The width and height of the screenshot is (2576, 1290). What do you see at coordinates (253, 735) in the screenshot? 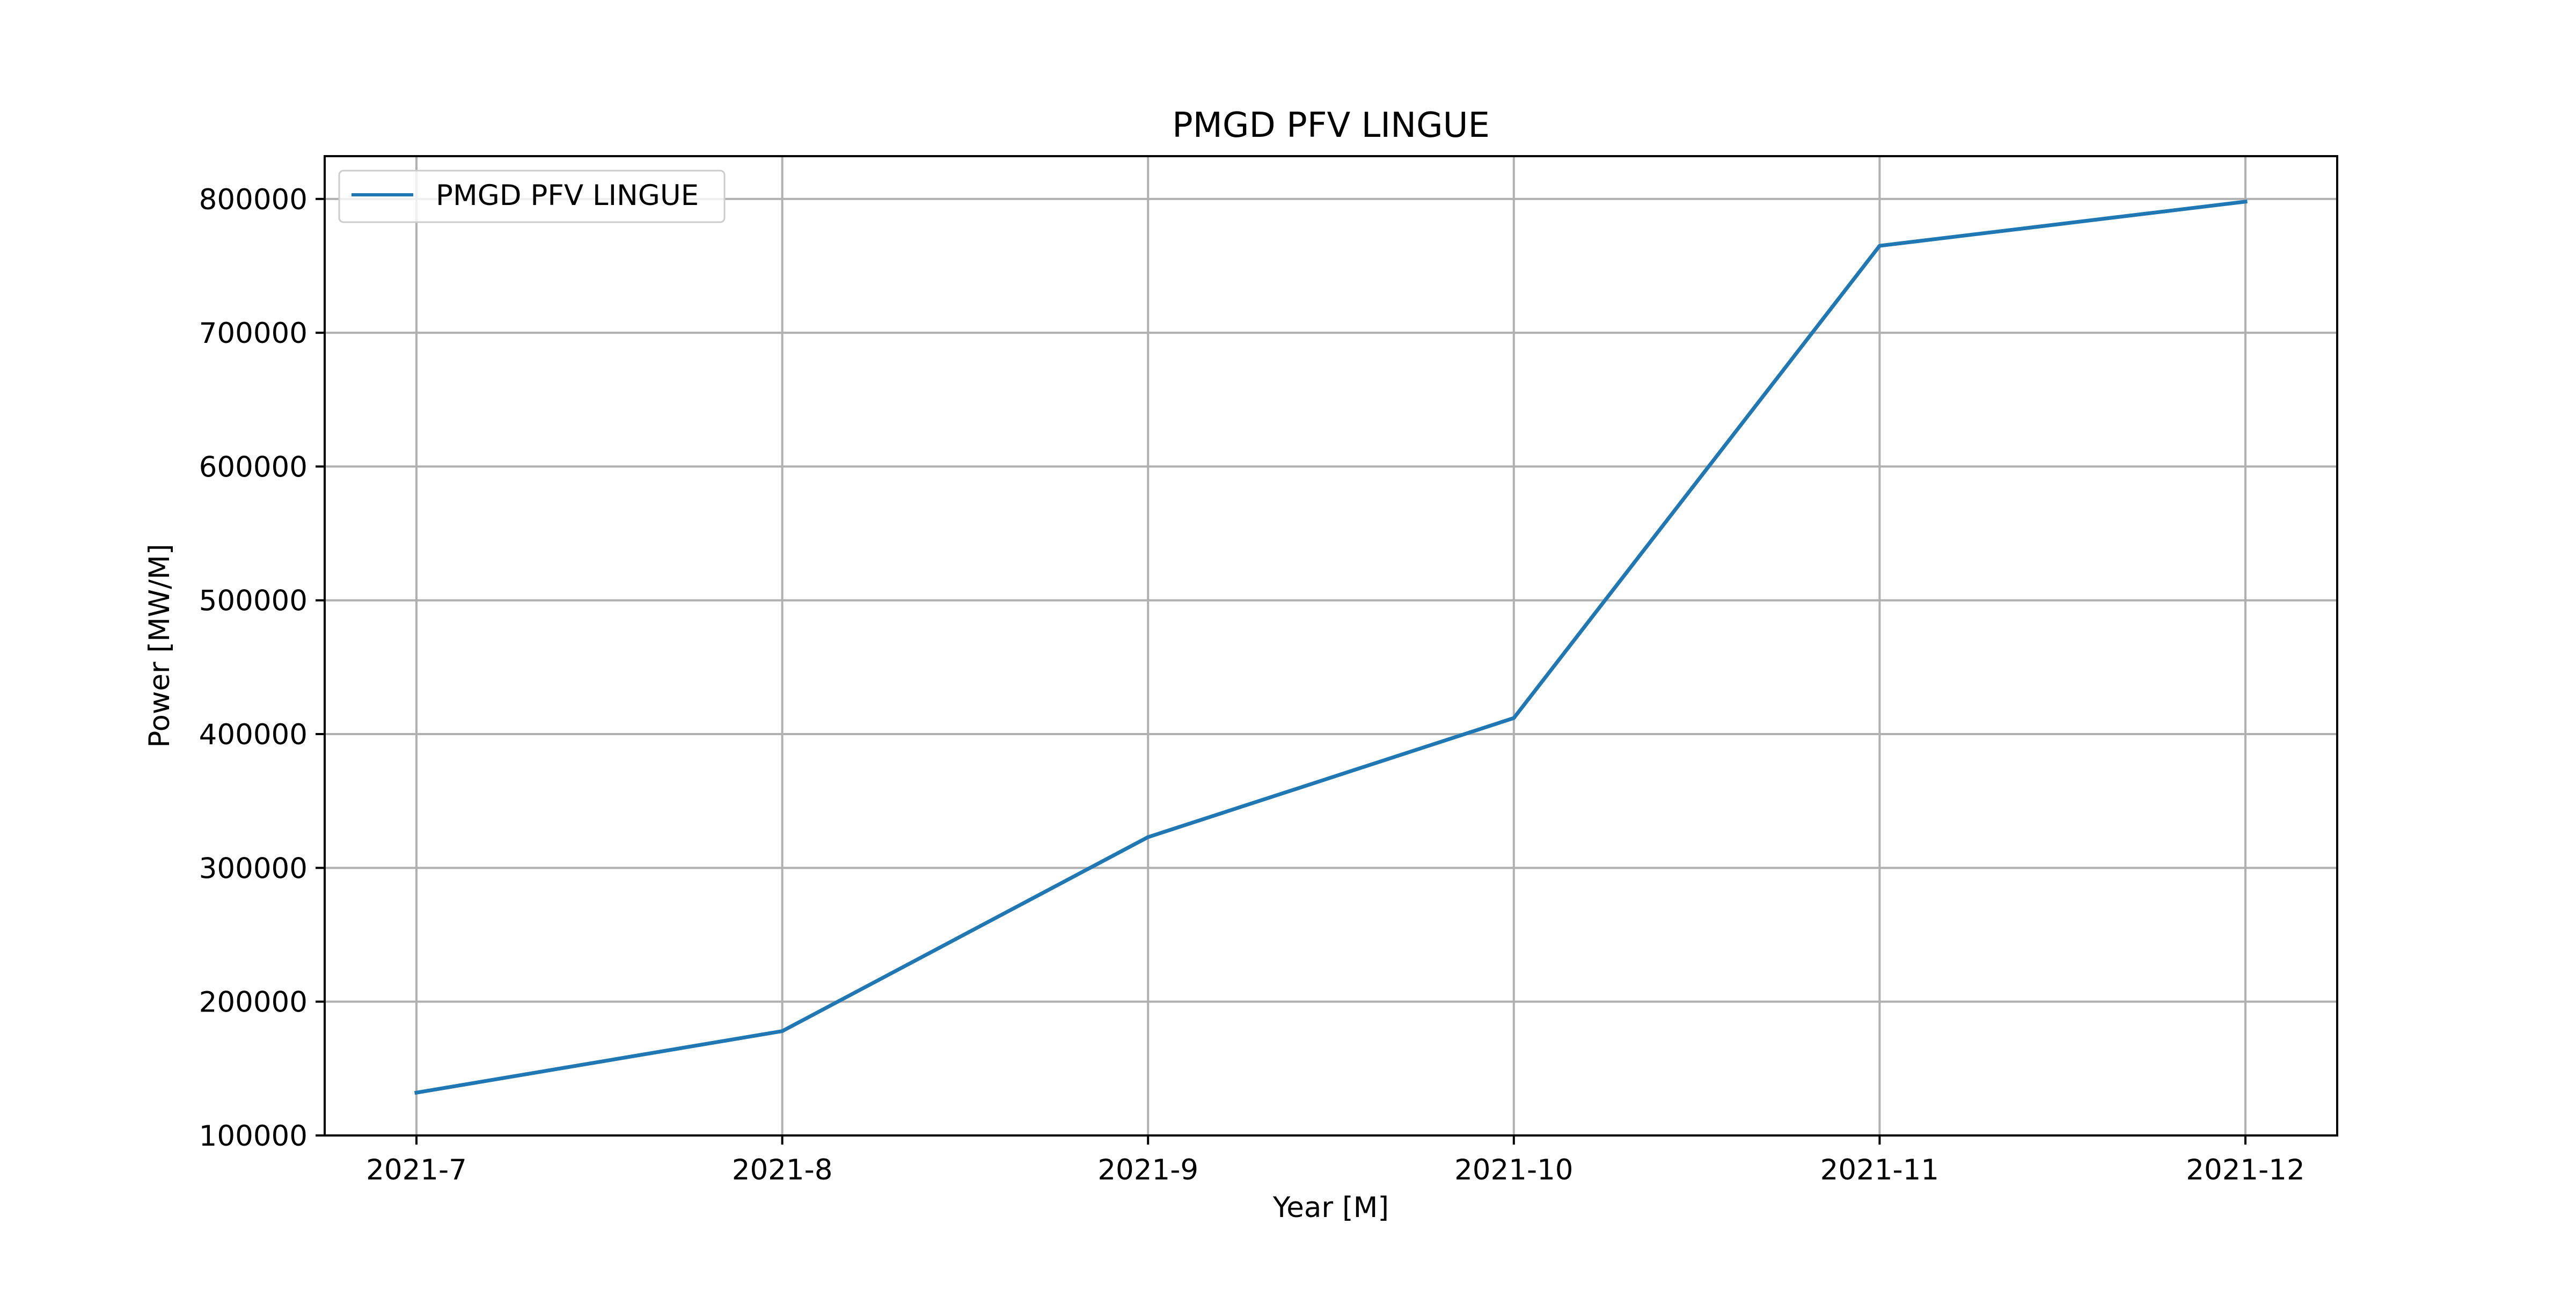
I see `y-tick-label: 400000` at bounding box center [253, 735].